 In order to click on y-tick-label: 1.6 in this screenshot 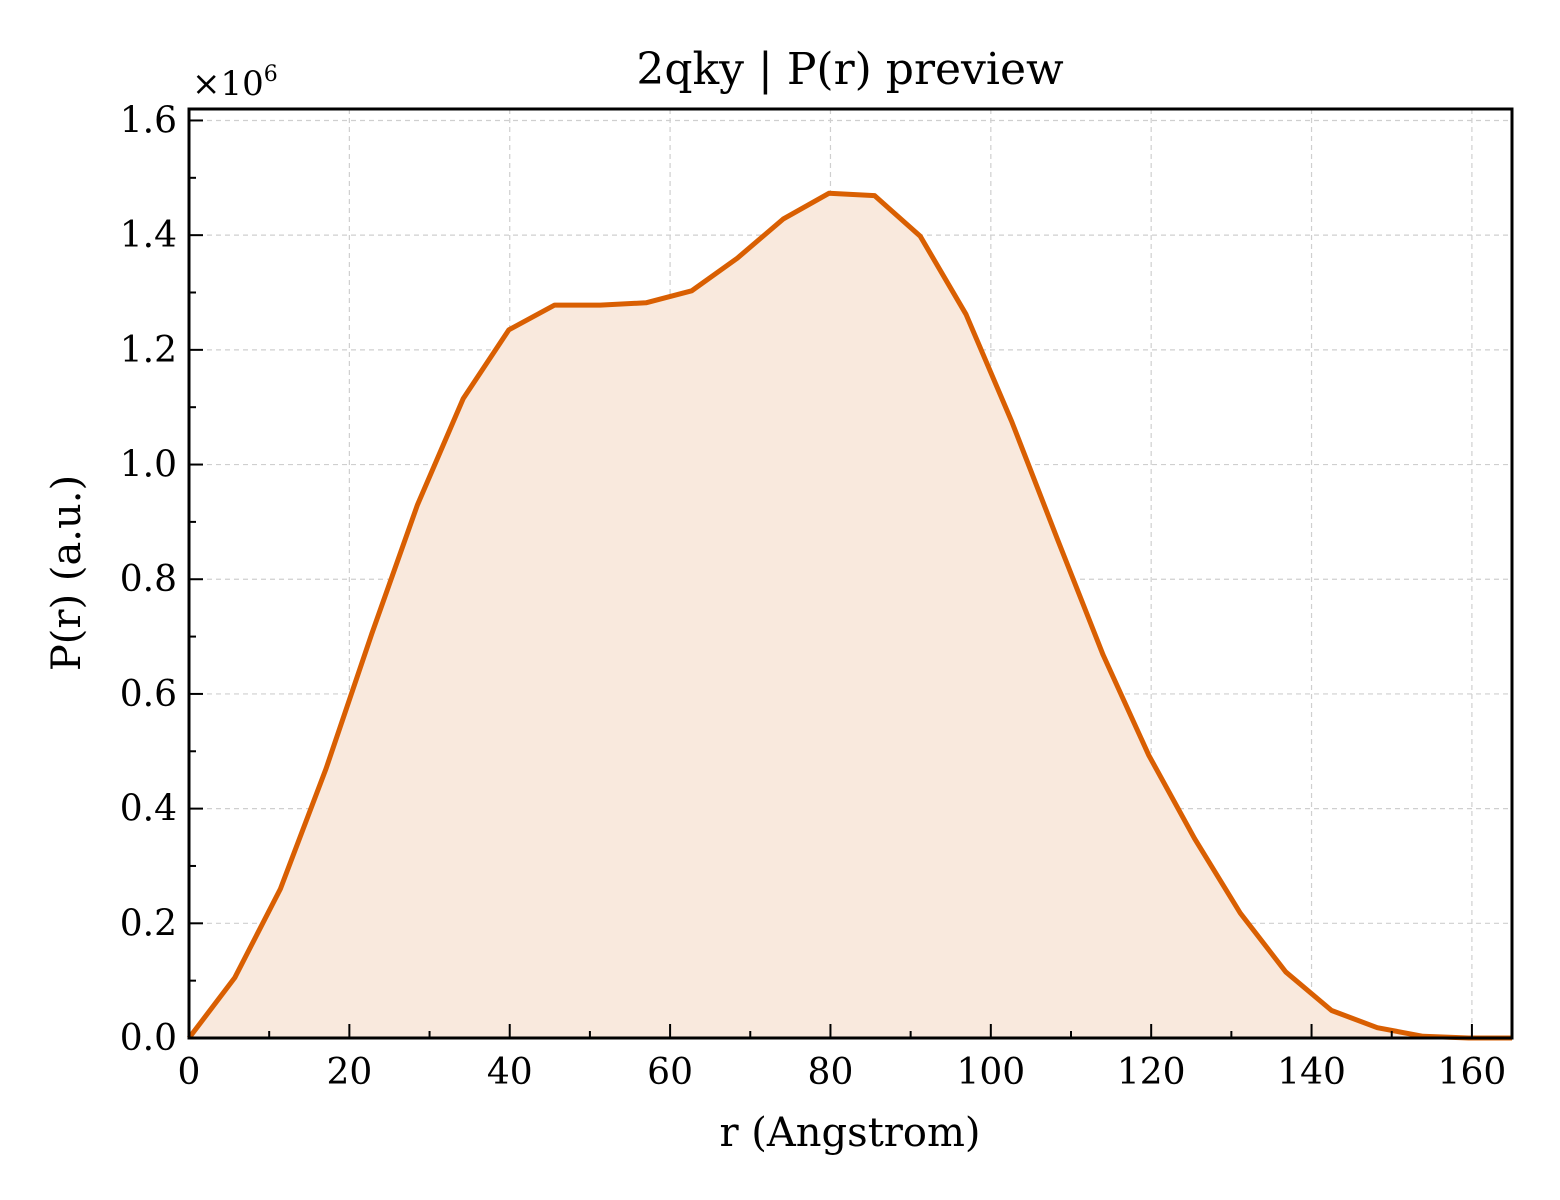, I will do `click(148, 120)`.